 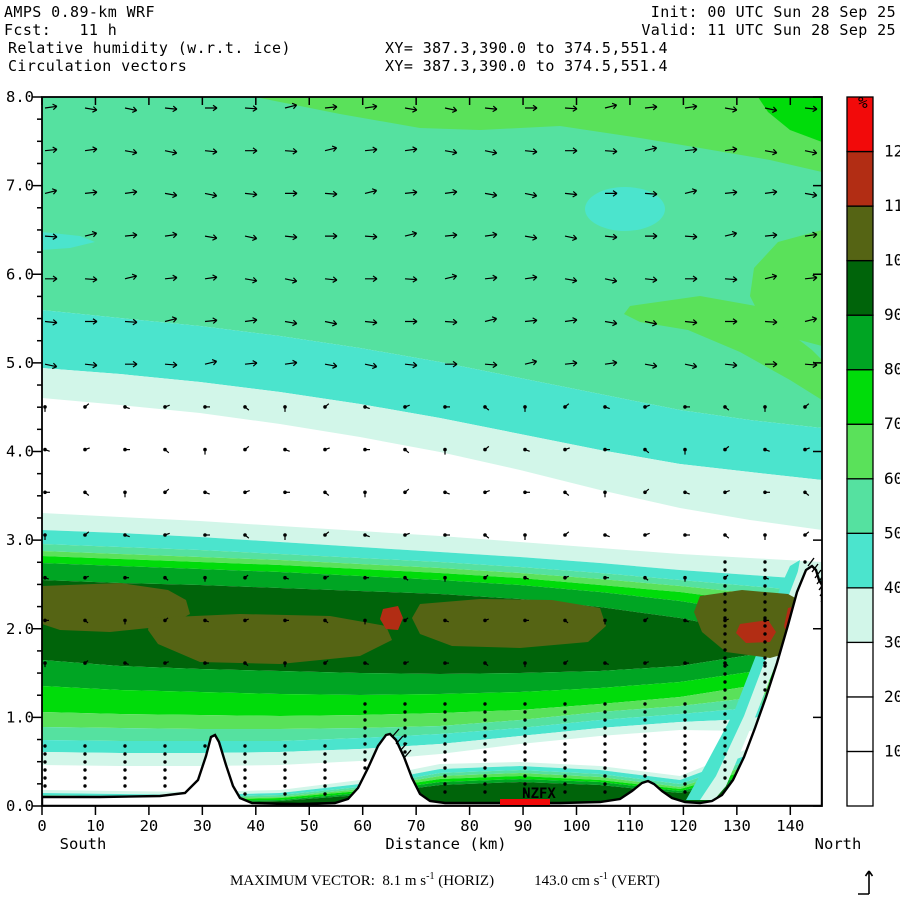 What do you see at coordinates (863, 102) in the screenshot?
I see `colorbar-unit: %` at bounding box center [863, 102].